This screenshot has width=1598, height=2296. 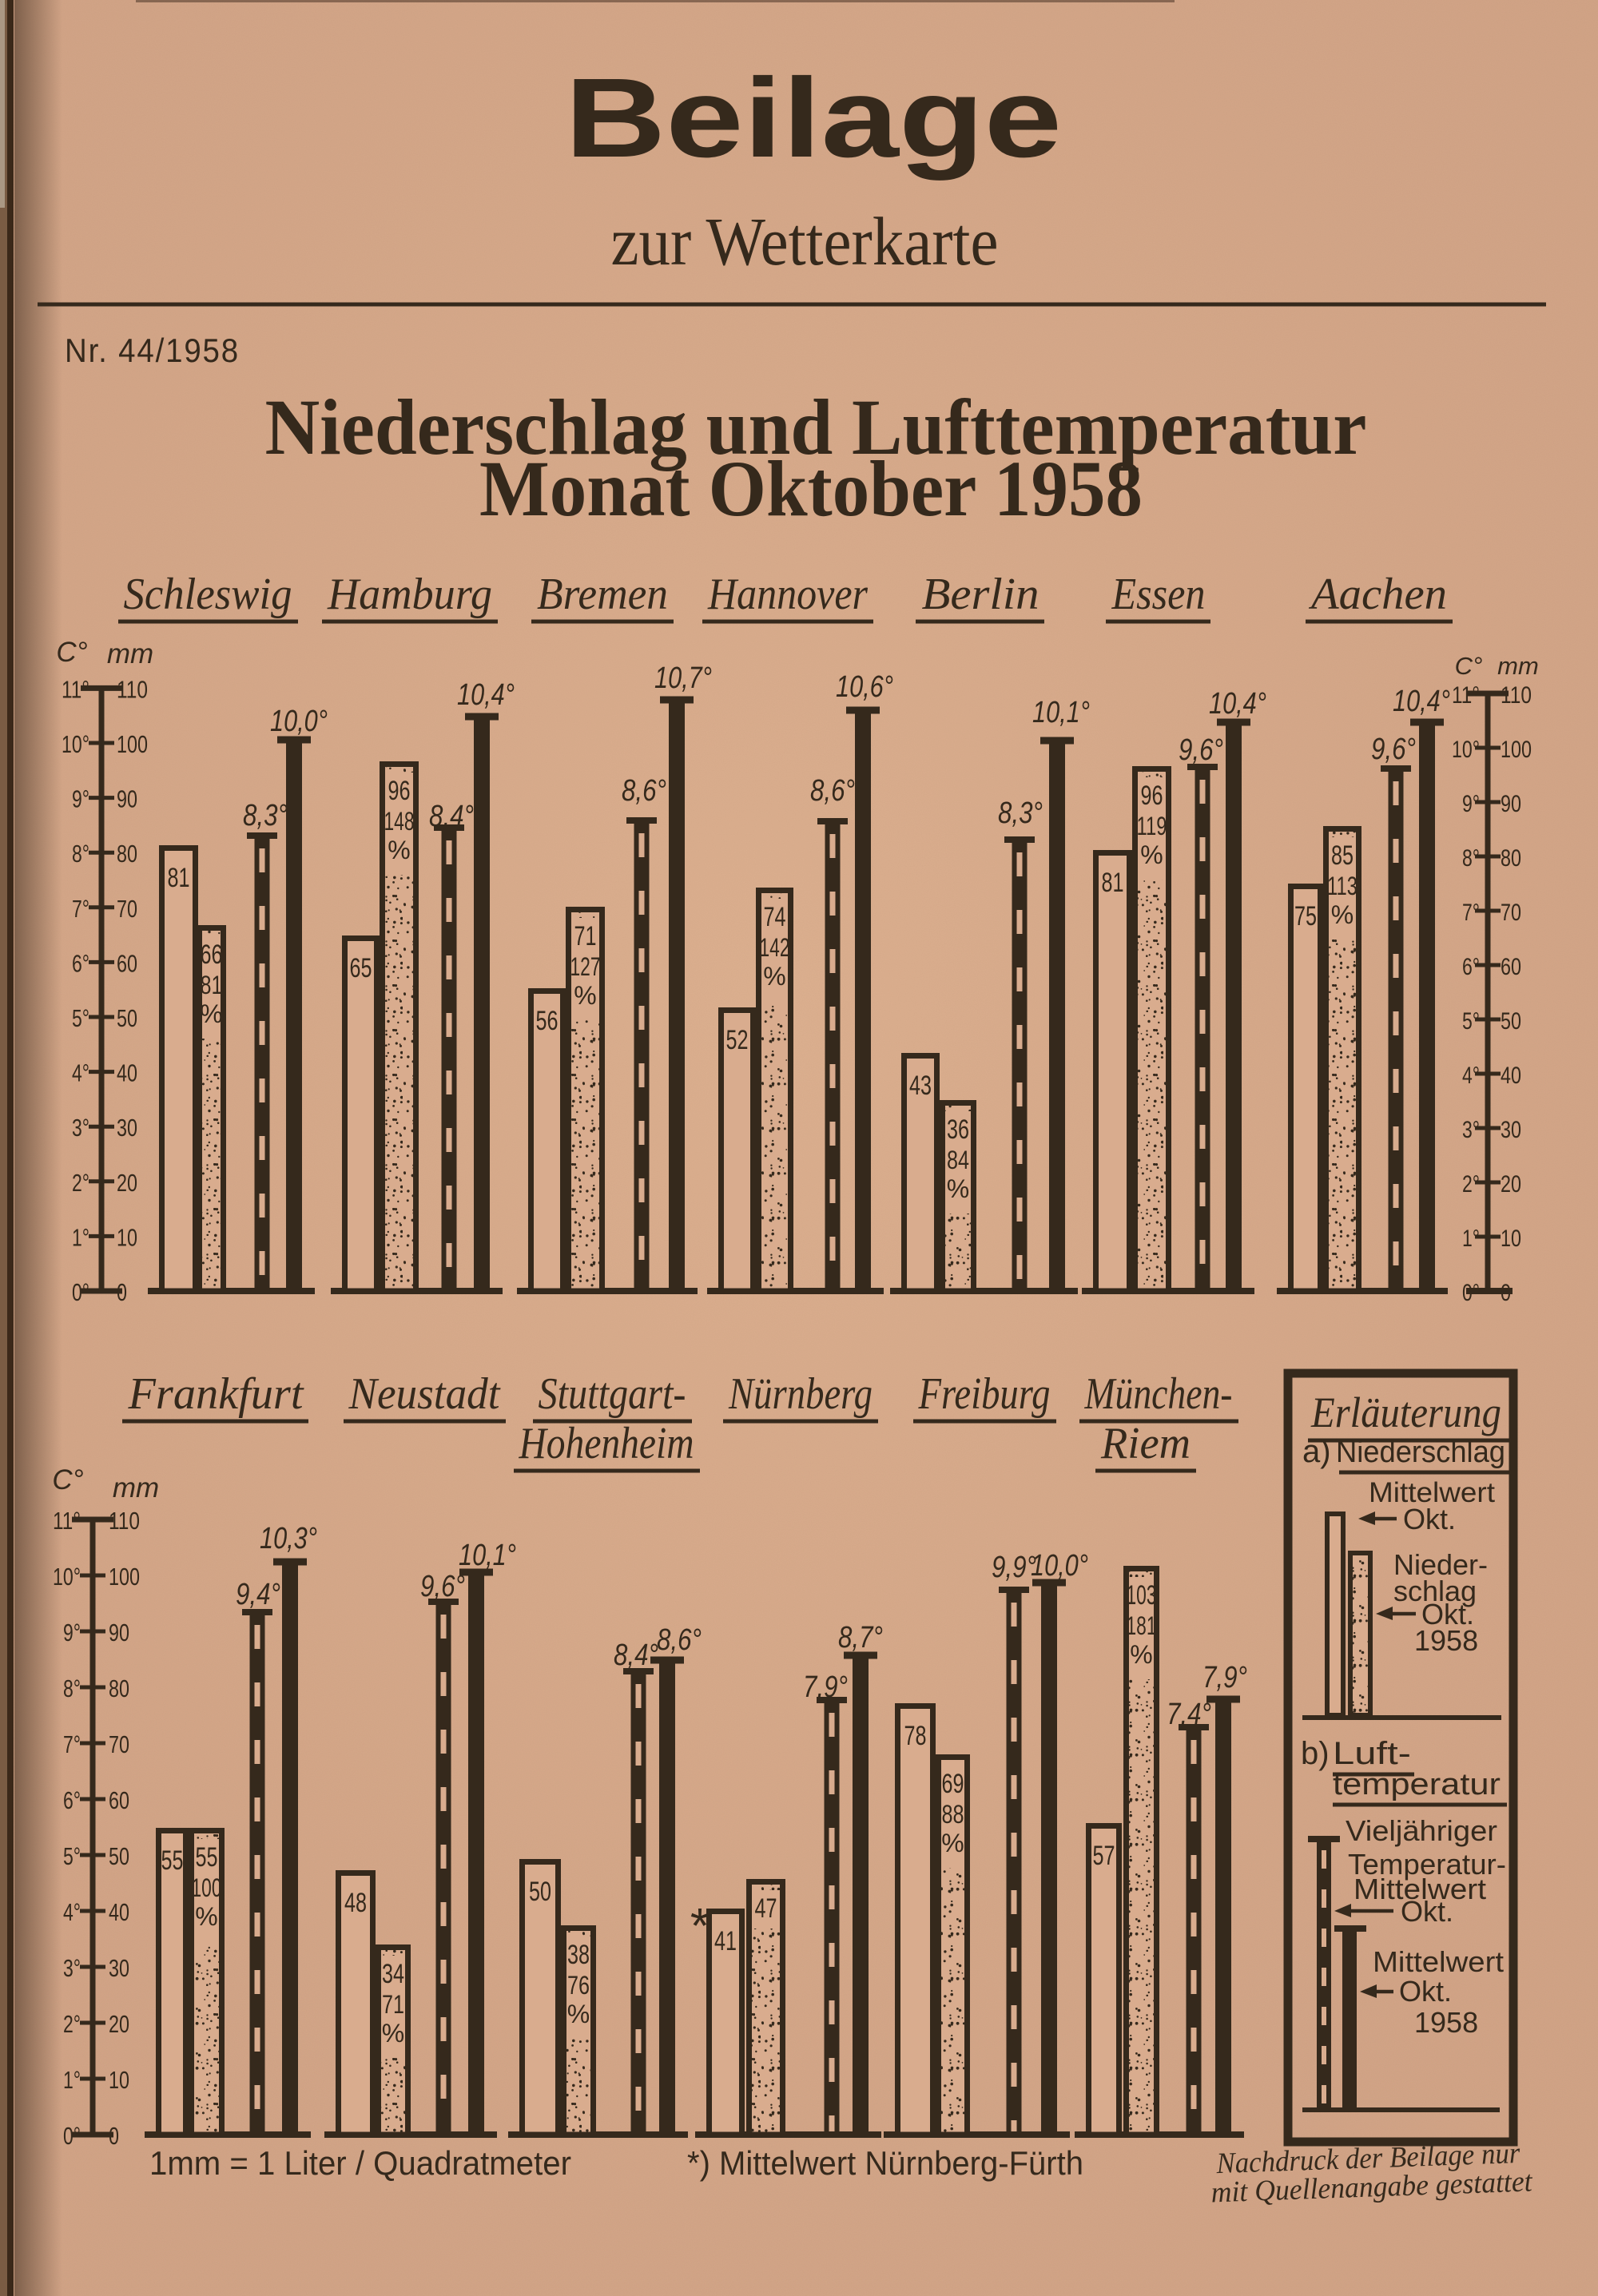 I want to click on svg-text: 55, so click(x=172, y=1860).